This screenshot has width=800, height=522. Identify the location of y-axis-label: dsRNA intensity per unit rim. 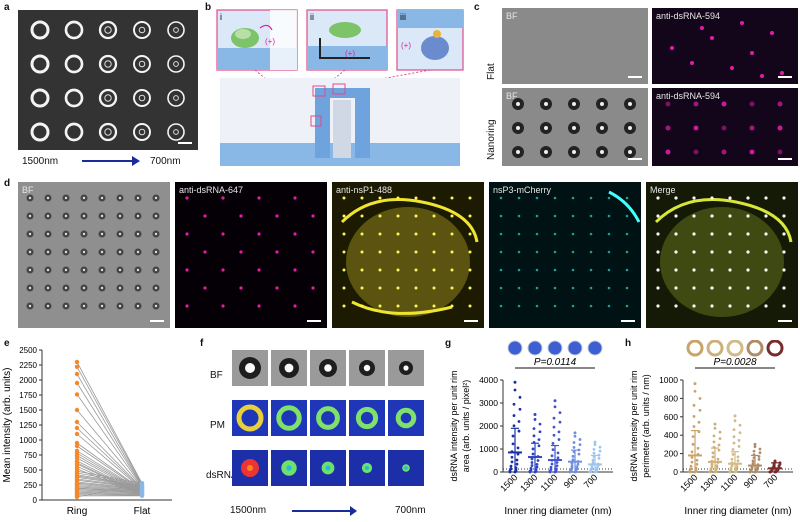
(454, 425).